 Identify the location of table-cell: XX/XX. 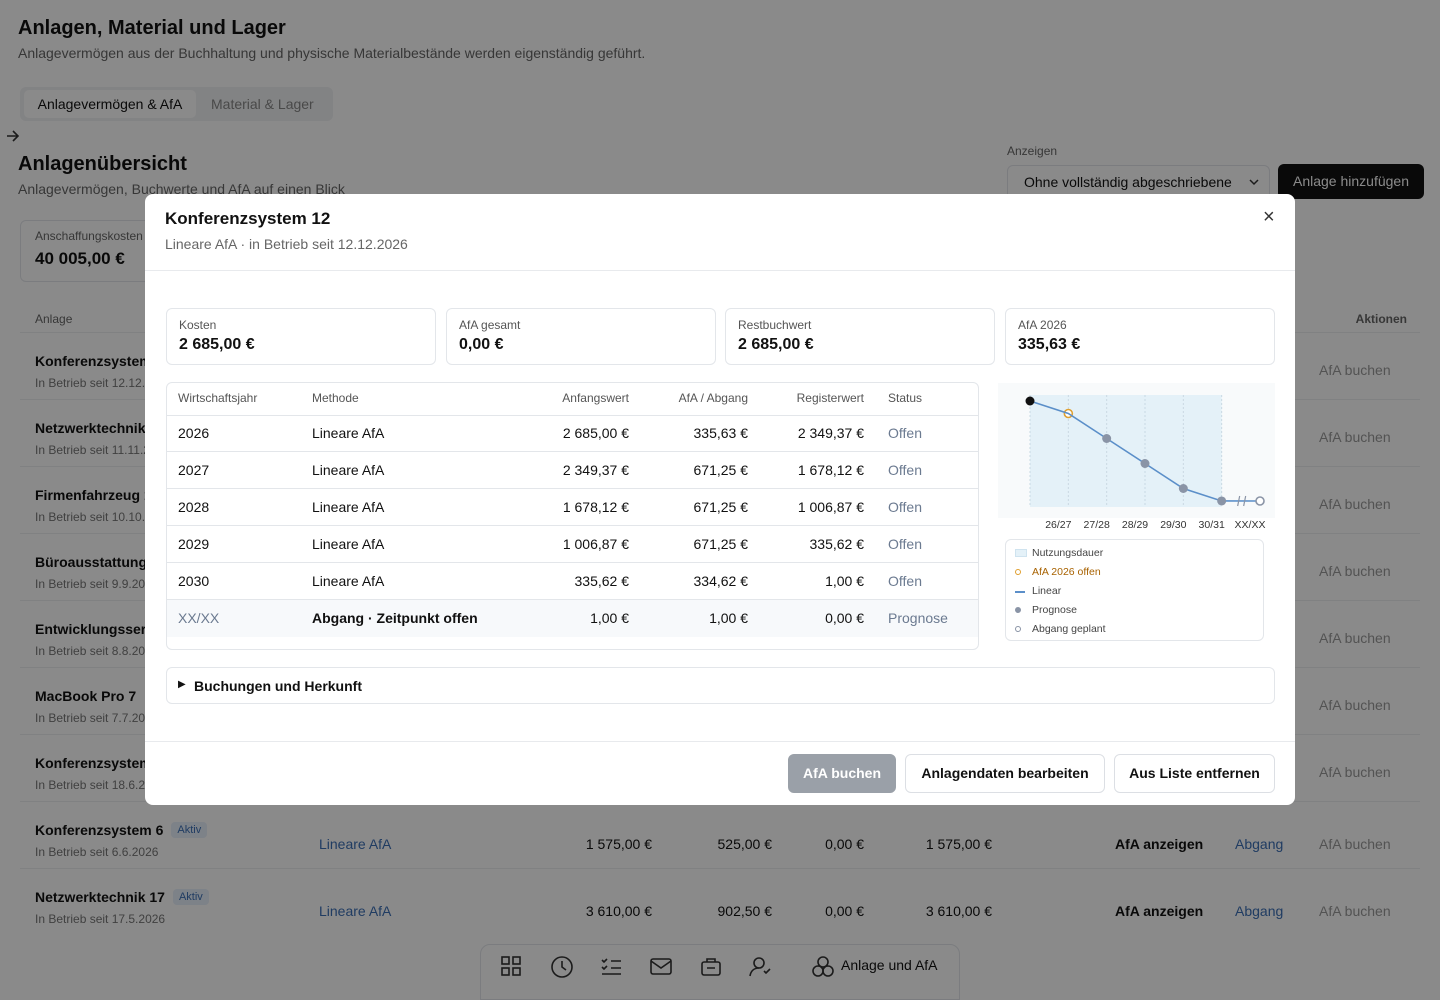
(199, 618).